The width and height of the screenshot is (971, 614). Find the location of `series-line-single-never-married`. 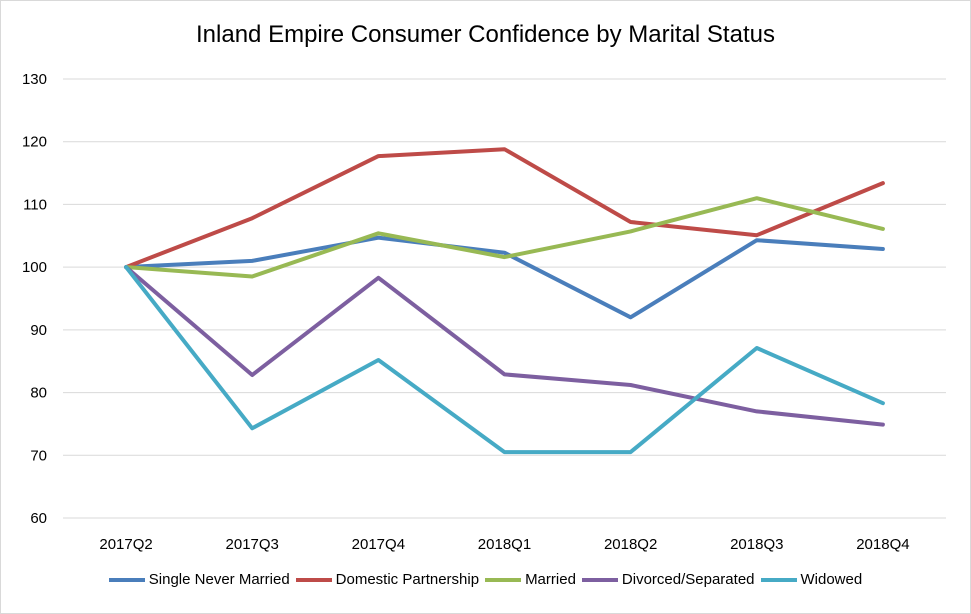

series-line-single-never-married is located at coordinates (504, 277).